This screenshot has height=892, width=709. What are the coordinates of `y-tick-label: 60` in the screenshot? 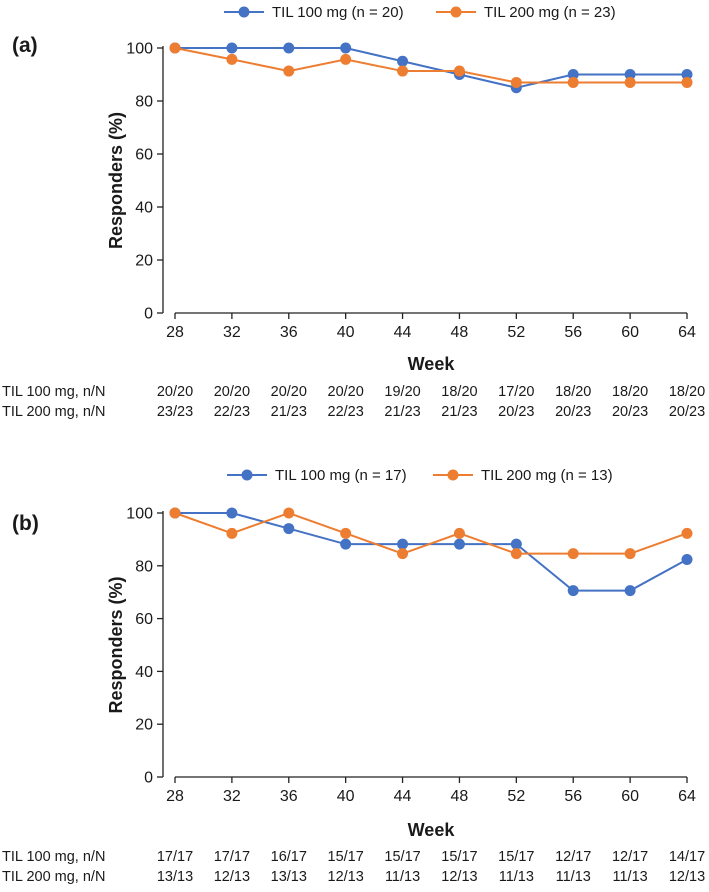 It's located at (144, 155).